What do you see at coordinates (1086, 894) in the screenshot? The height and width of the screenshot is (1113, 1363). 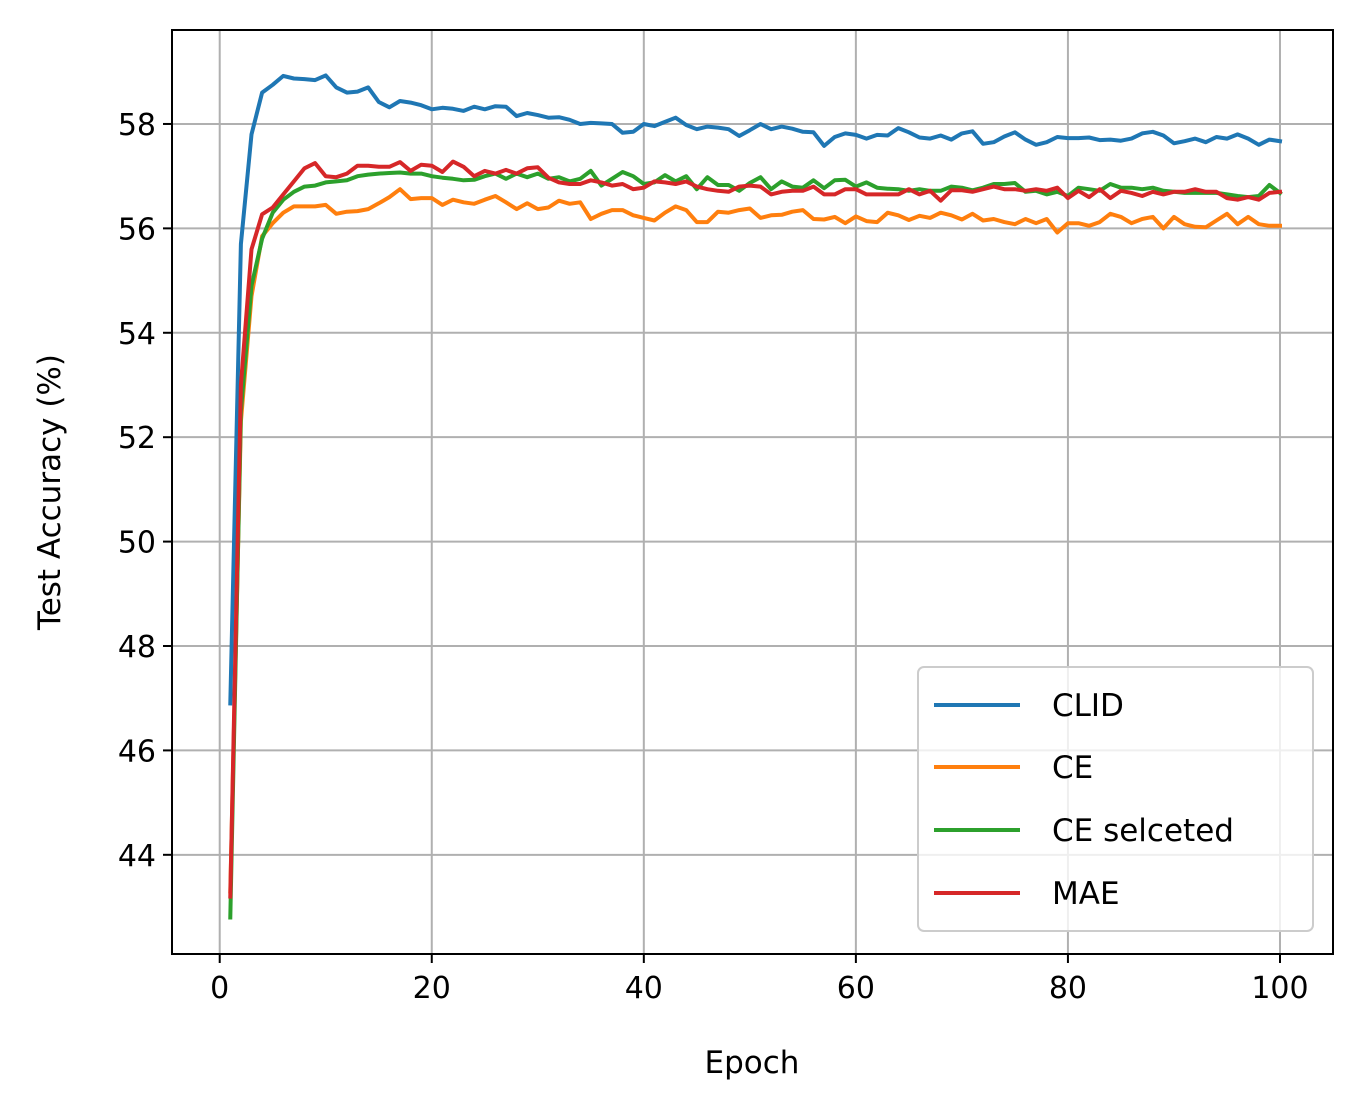 I see `legend-label: MAE` at bounding box center [1086, 894].